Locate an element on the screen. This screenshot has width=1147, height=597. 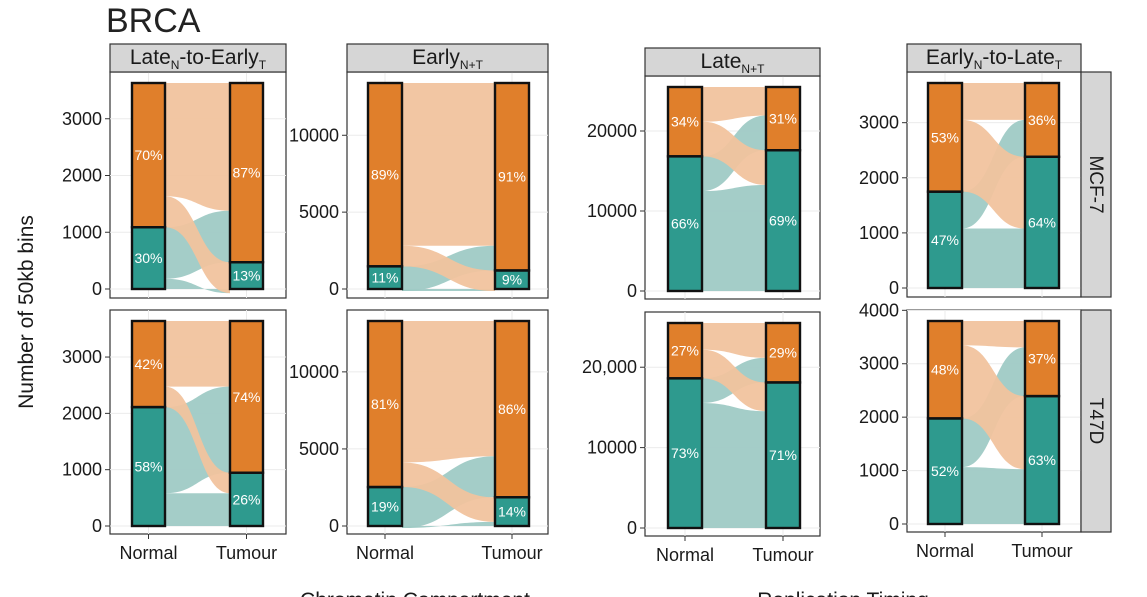
data-label-late: 11% is located at coordinates (385, 278).